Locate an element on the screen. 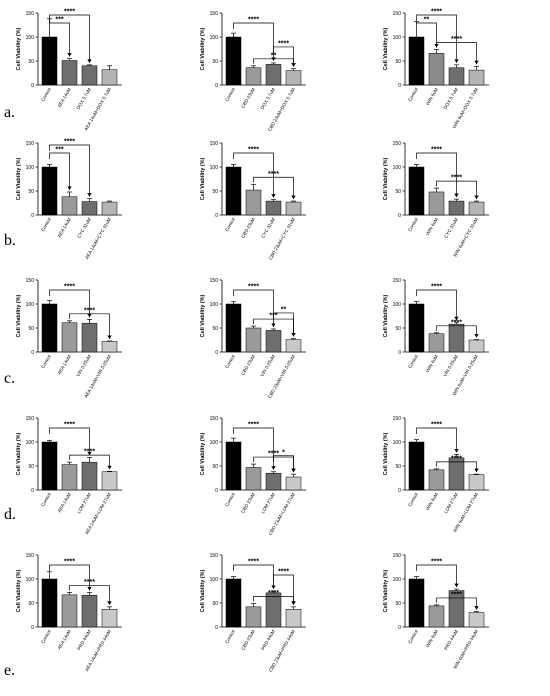 This screenshot has width=550, height=696. x-tick-label: DOX 0.7uM is located at coordinates (84, 98).